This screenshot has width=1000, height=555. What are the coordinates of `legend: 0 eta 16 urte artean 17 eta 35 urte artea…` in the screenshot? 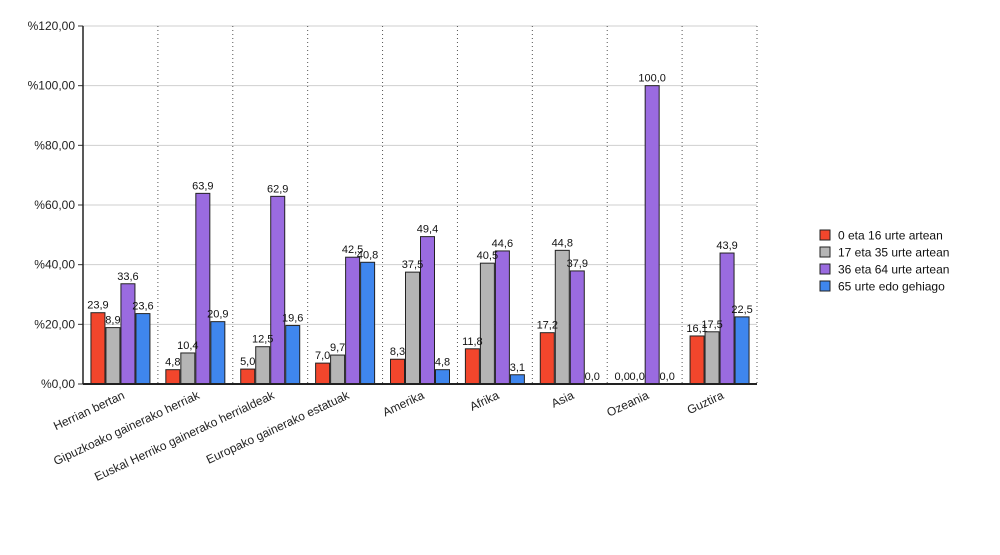 It's located at (884, 261).